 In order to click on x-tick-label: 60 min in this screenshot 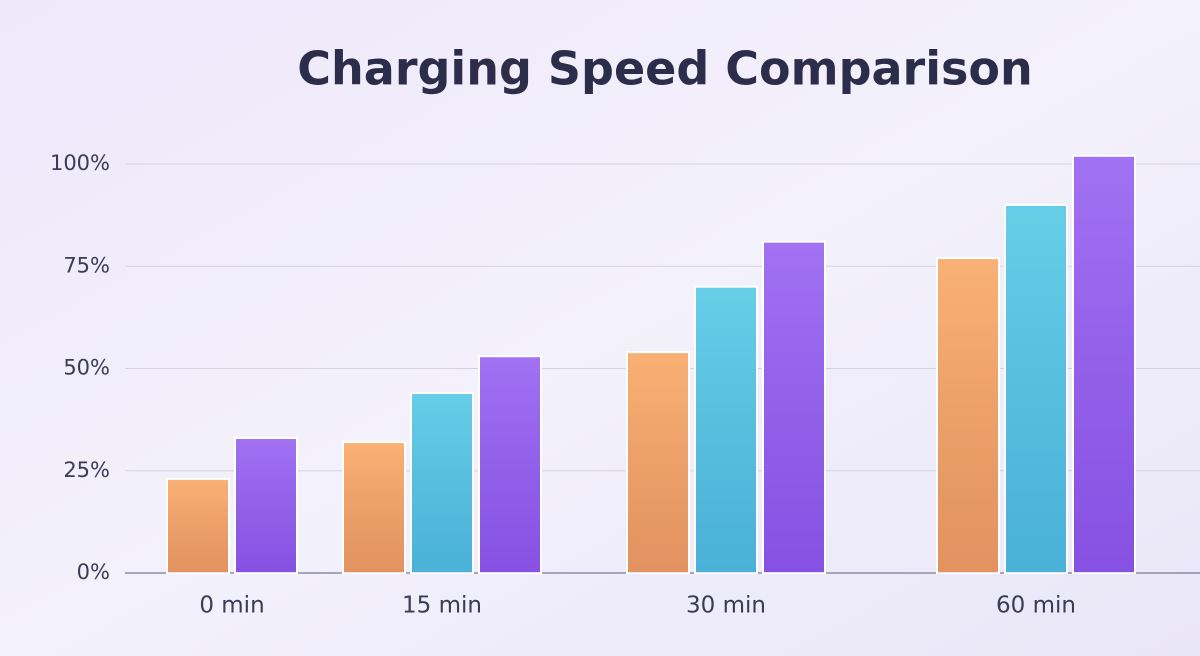, I will do `click(1036, 606)`.